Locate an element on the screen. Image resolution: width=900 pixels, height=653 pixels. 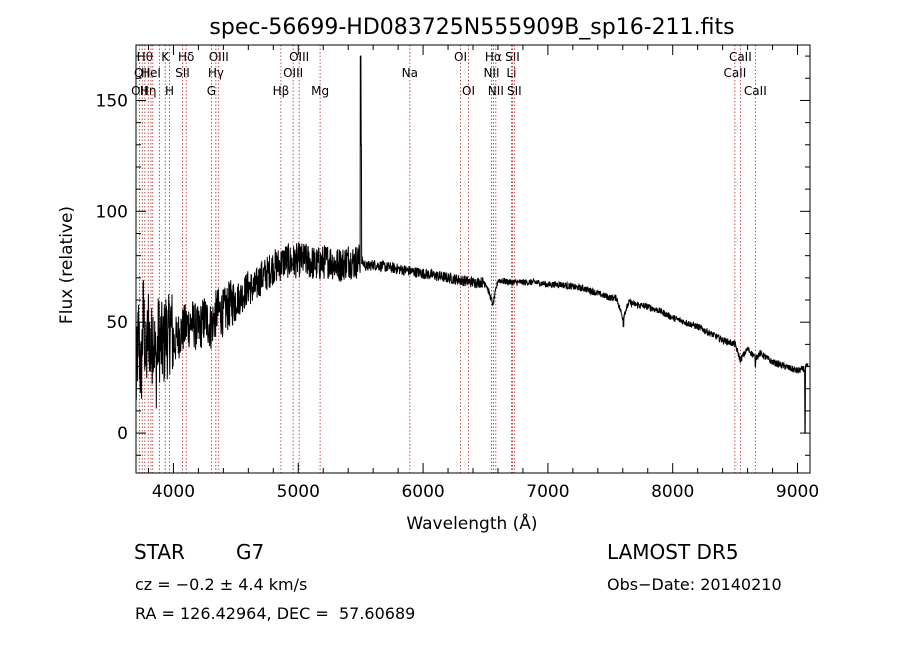
line-marker-label: Hα is located at coordinates (493, 57).